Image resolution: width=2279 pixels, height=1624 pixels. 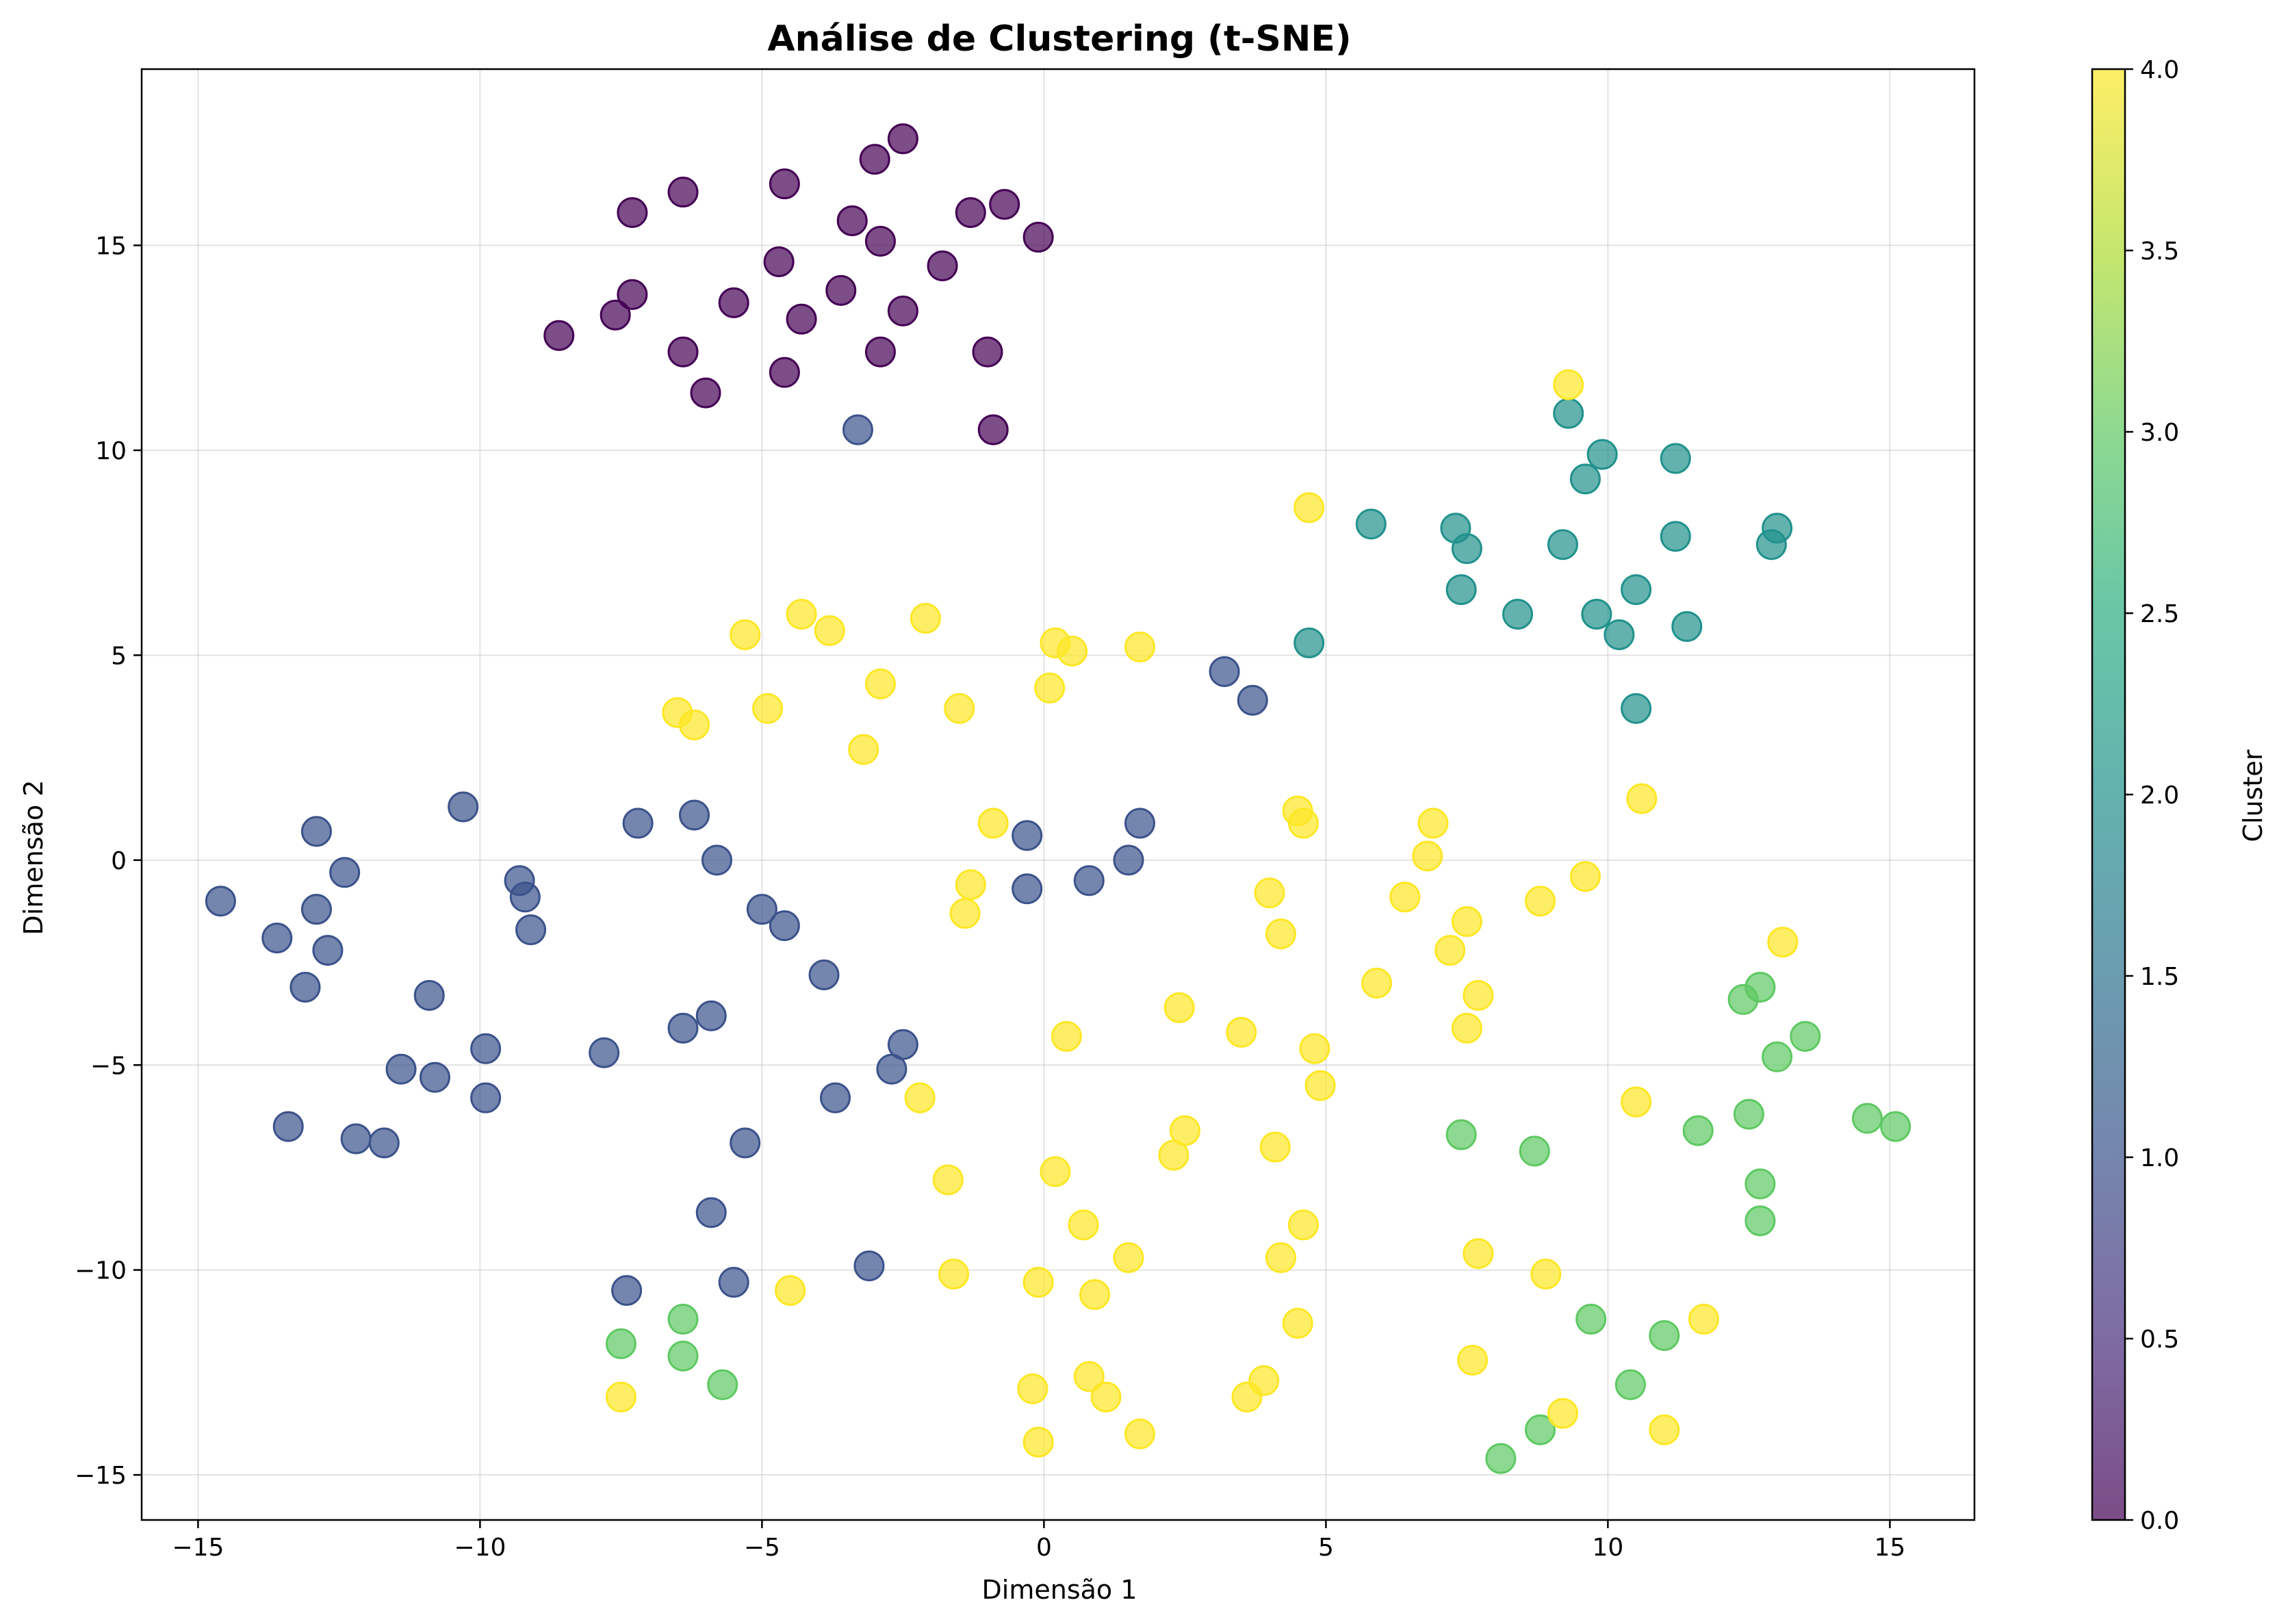 I want to click on colorbar: 0.0 0.5 1.0 1.5 2.0 2.5 3.0 3.5 4.0, so click(x=2135, y=795).